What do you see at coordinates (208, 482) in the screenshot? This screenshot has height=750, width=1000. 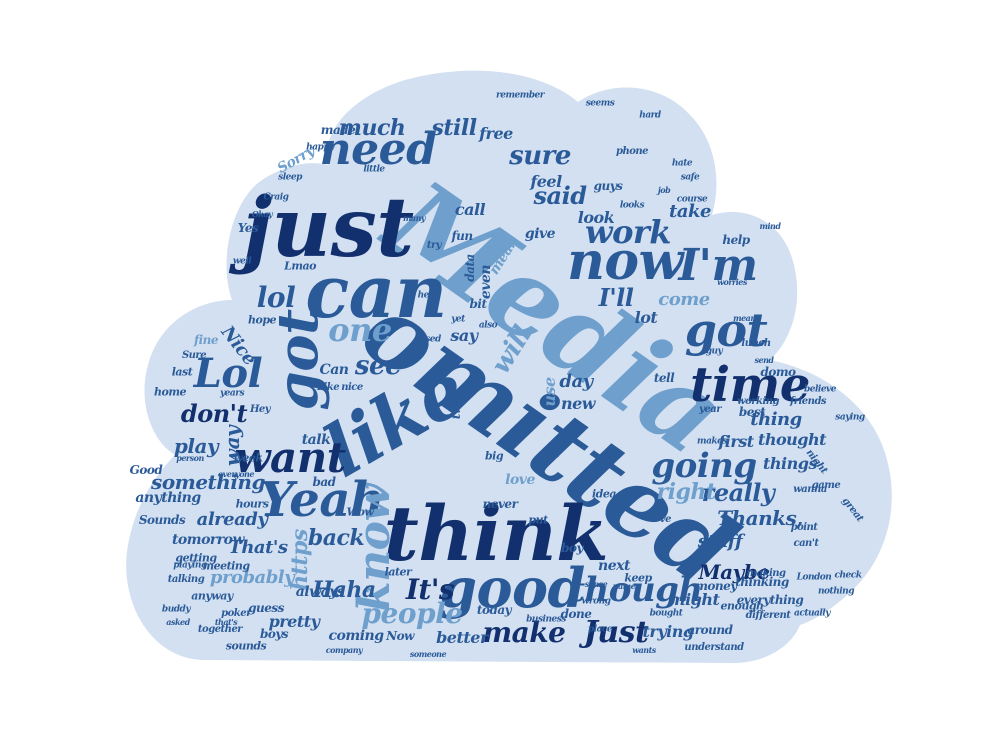 I see `word-something: something` at bounding box center [208, 482].